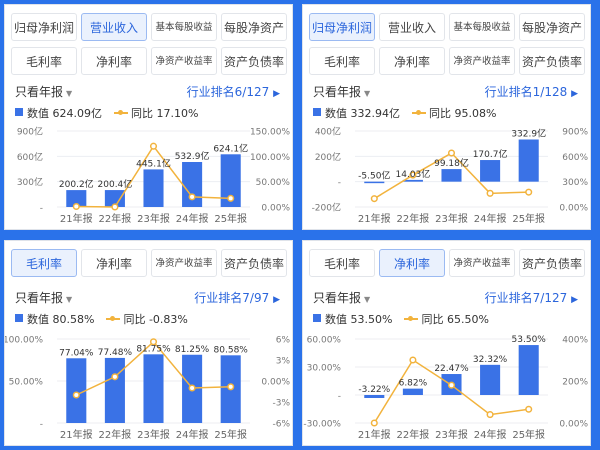 Image resolution: width=600 pixels, height=450 pixels. I want to click on left-axis-tick-label: -30.00%, so click(322, 425).